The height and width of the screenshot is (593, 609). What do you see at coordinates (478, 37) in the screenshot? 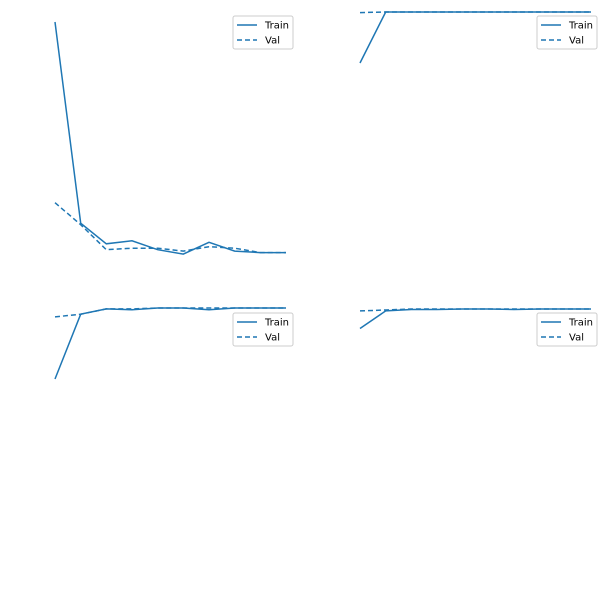
I see `panel-2: Train Val` at bounding box center [478, 37].